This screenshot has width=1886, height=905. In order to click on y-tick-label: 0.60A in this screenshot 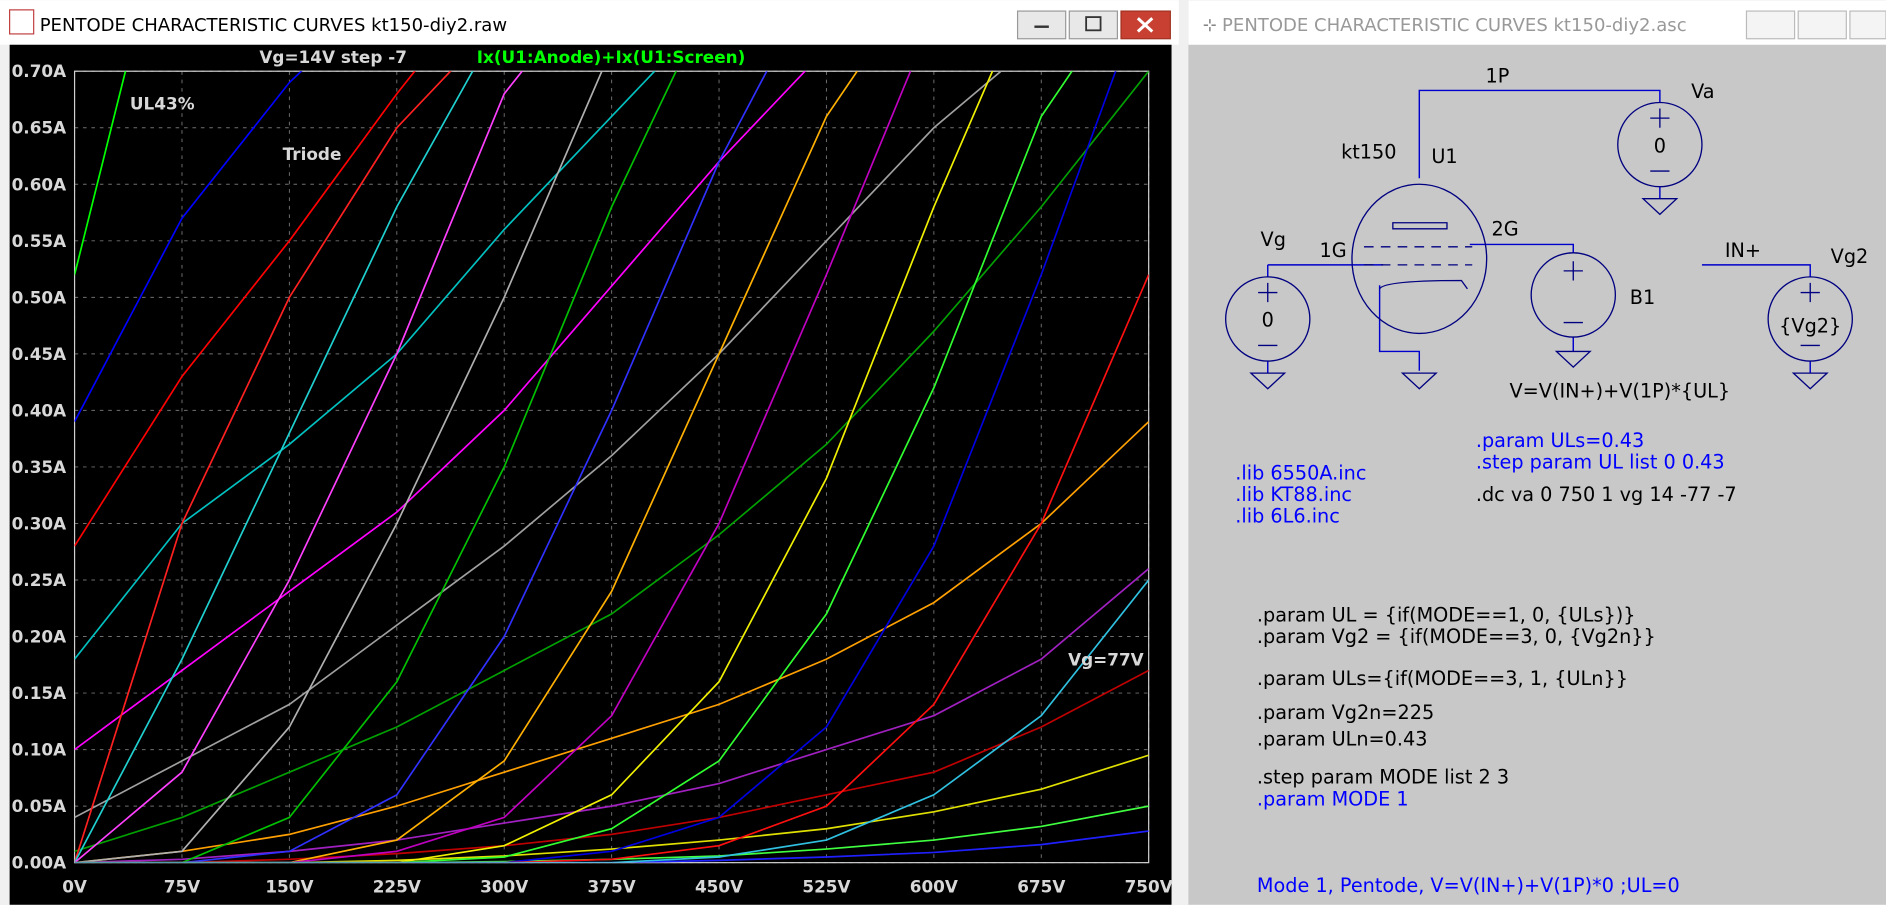, I will do `click(39, 184)`.